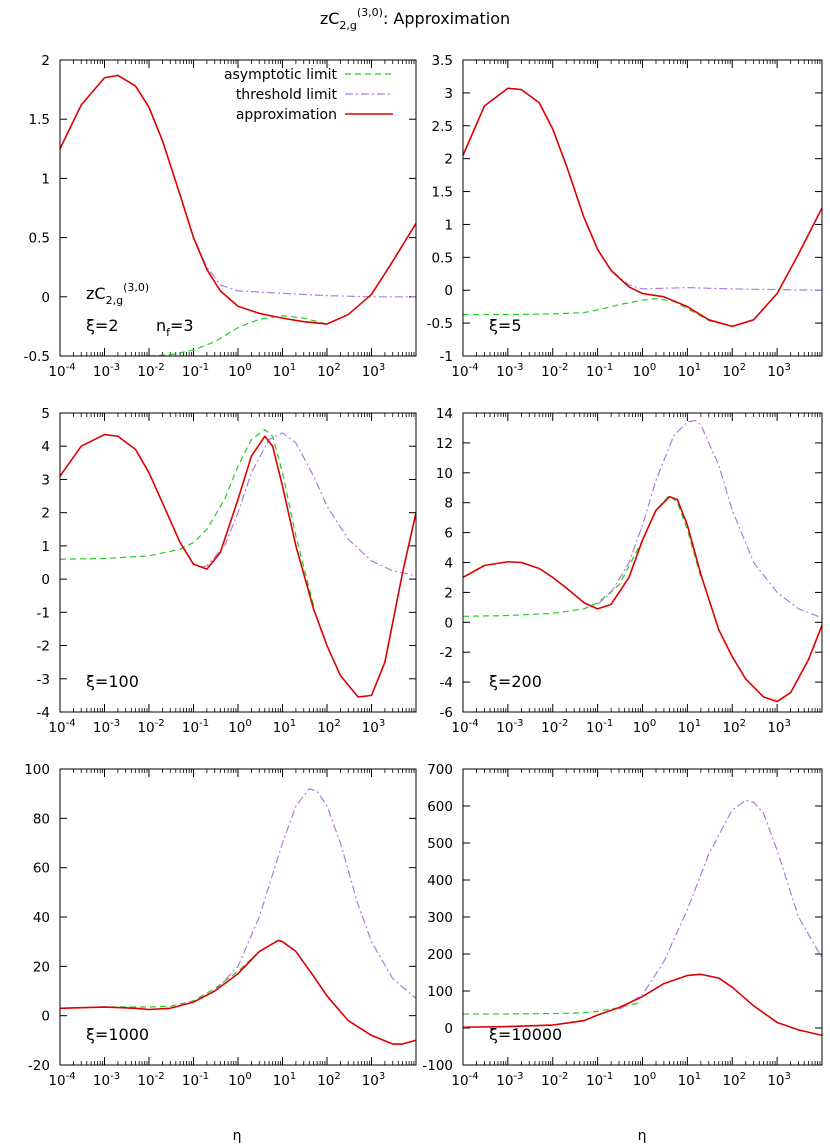  What do you see at coordinates (525, 1034) in the screenshot?
I see `panel-annotation: ξ=10000` at bounding box center [525, 1034].